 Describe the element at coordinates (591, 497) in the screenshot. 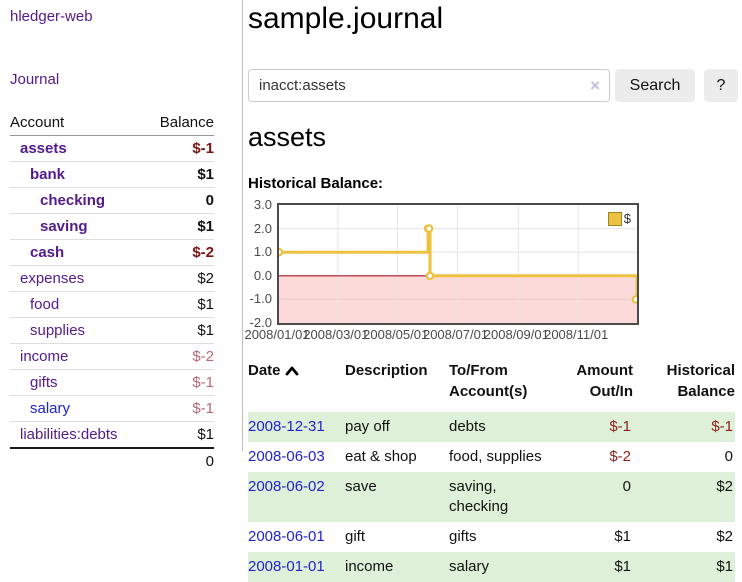

I see `register-cell-amount: 0` at that location.